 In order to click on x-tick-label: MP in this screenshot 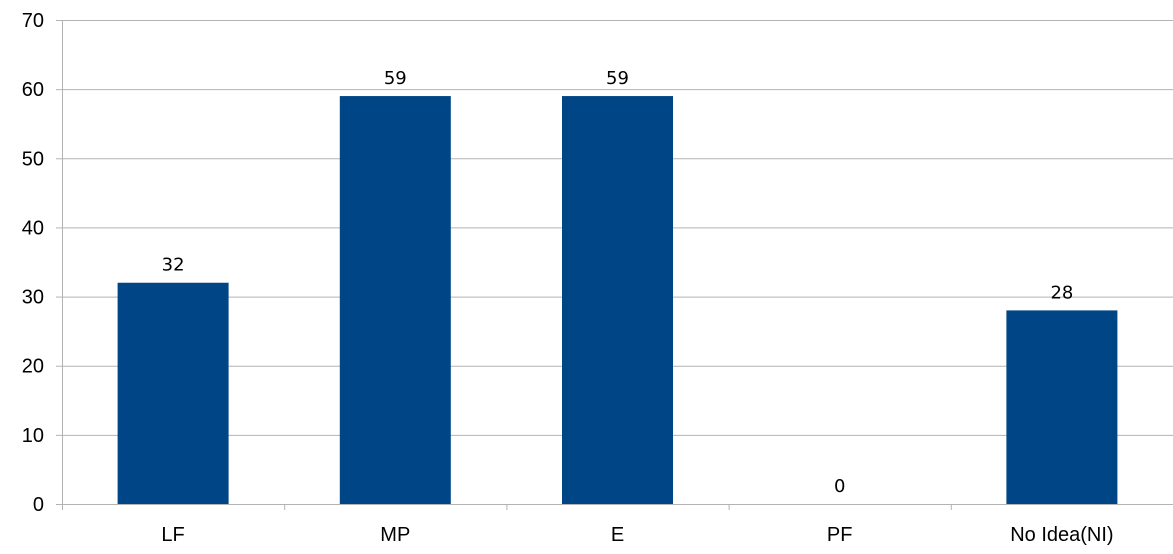, I will do `click(395, 535)`.